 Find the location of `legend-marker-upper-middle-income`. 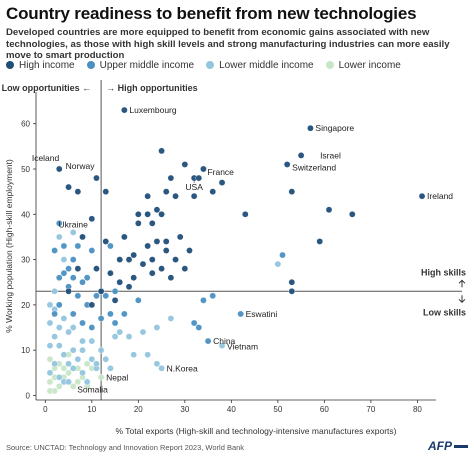

legend-marker-upper-middle-income is located at coordinates (90, 65).